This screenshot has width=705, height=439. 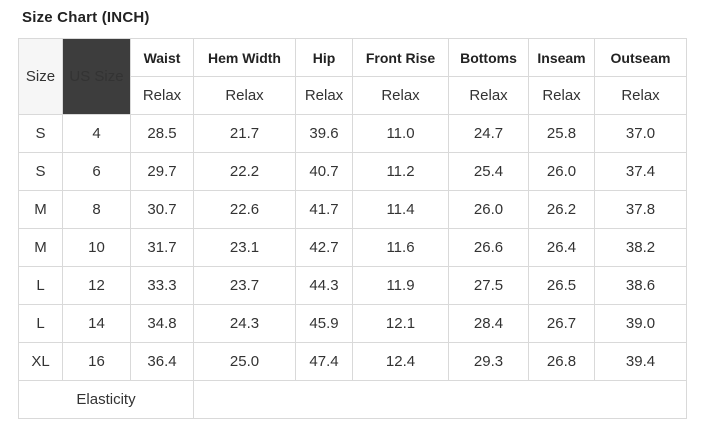 I want to click on value-cell: 26.6, so click(x=488, y=247).